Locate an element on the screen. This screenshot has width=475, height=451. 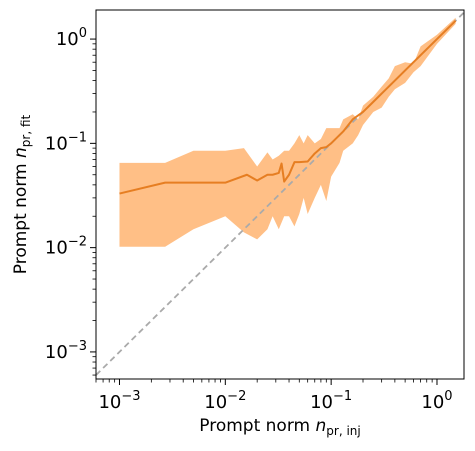
x-tick-label: 10⁻¹ is located at coordinates (331, 401).